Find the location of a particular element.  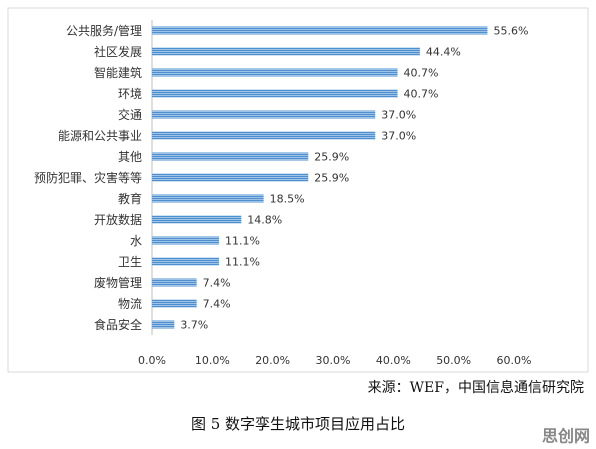

y-tick-label: 开放数据 is located at coordinates (118, 219).